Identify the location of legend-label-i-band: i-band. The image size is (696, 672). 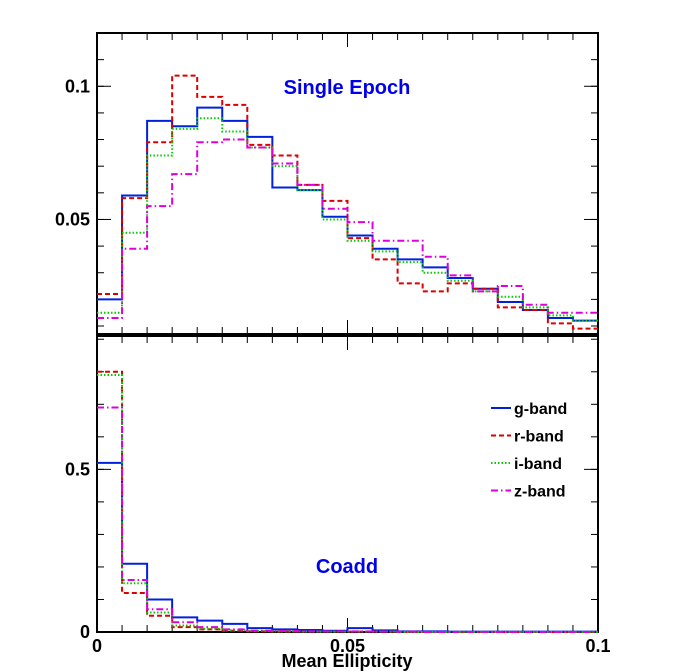
(538, 464).